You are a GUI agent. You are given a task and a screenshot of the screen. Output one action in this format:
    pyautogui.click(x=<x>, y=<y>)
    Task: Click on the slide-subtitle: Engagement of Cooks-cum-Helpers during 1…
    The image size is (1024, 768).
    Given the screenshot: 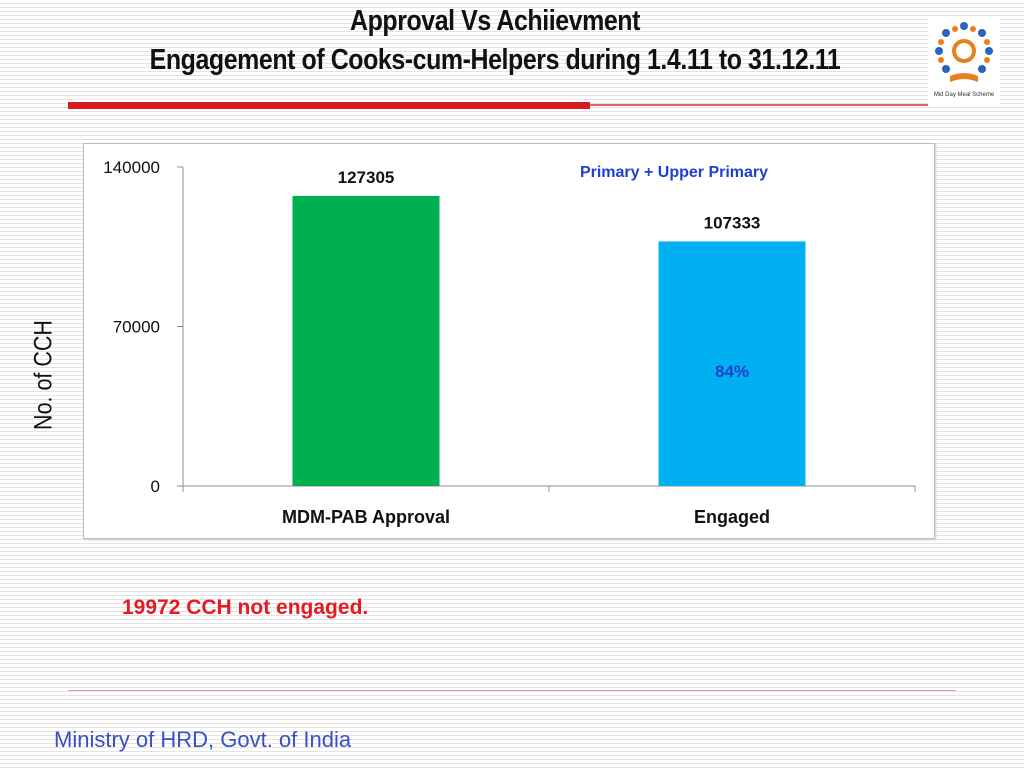 What is the action you would take?
    pyautogui.click(x=495, y=60)
    